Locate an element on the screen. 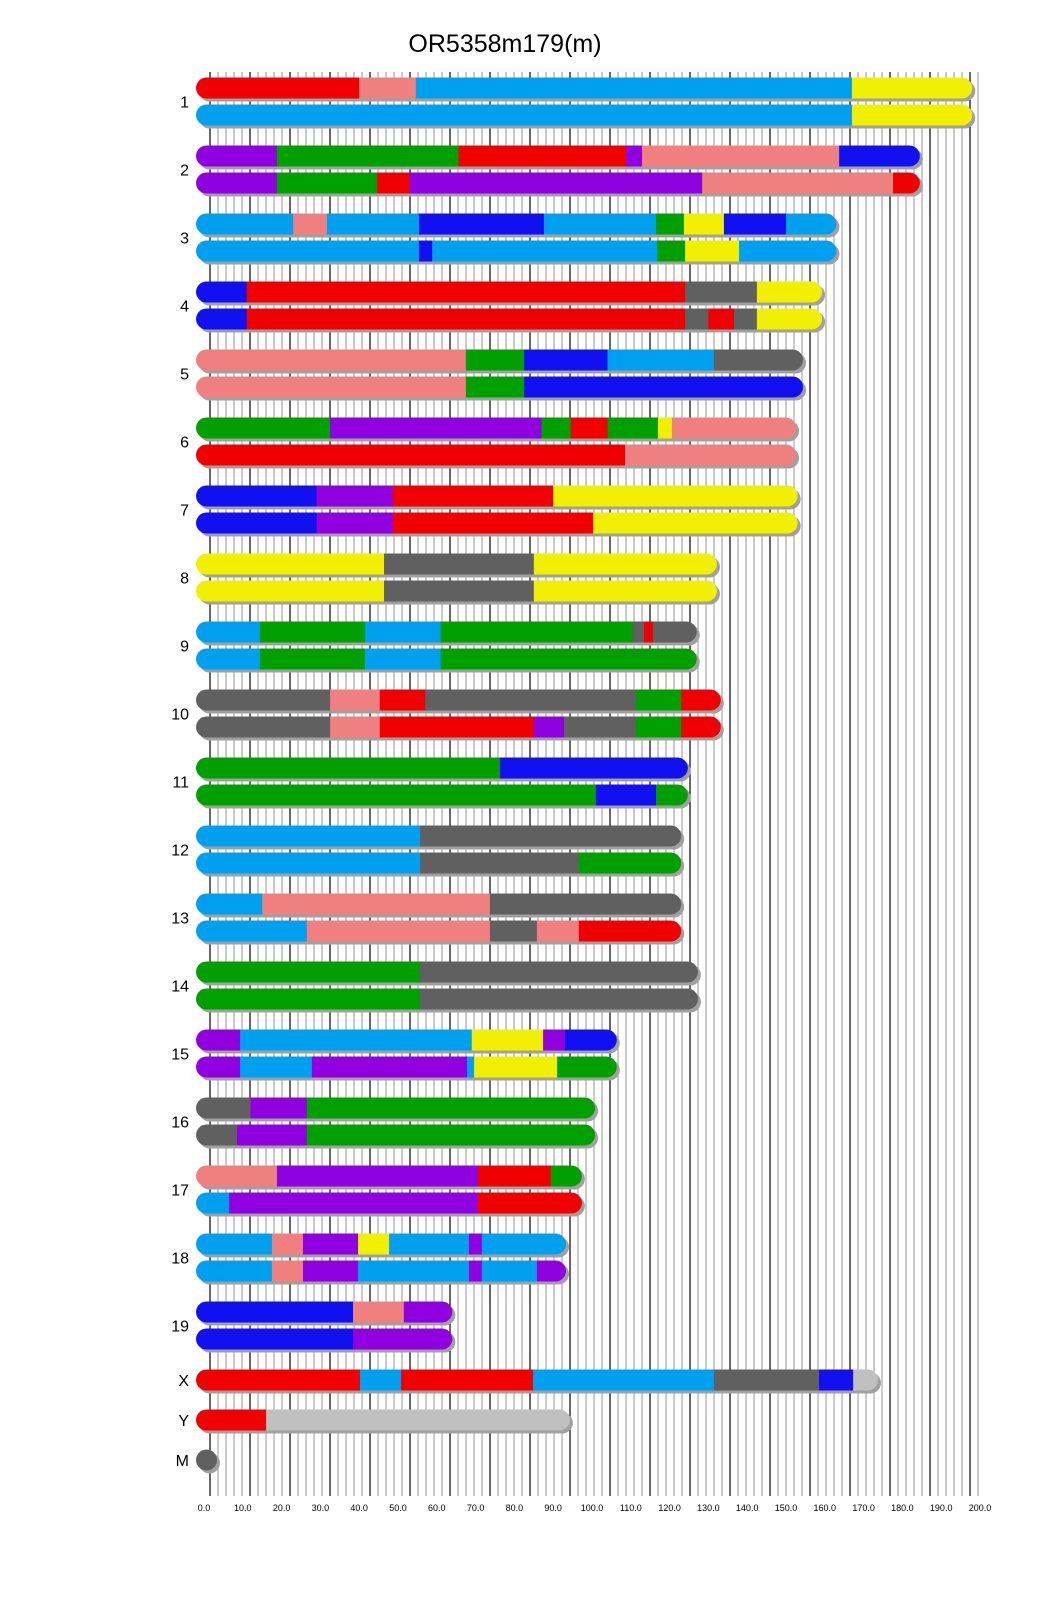 The width and height of the screenshot is (1040, 1616). x-tick-label: 160.0 is located at coordinates (825, 1508).